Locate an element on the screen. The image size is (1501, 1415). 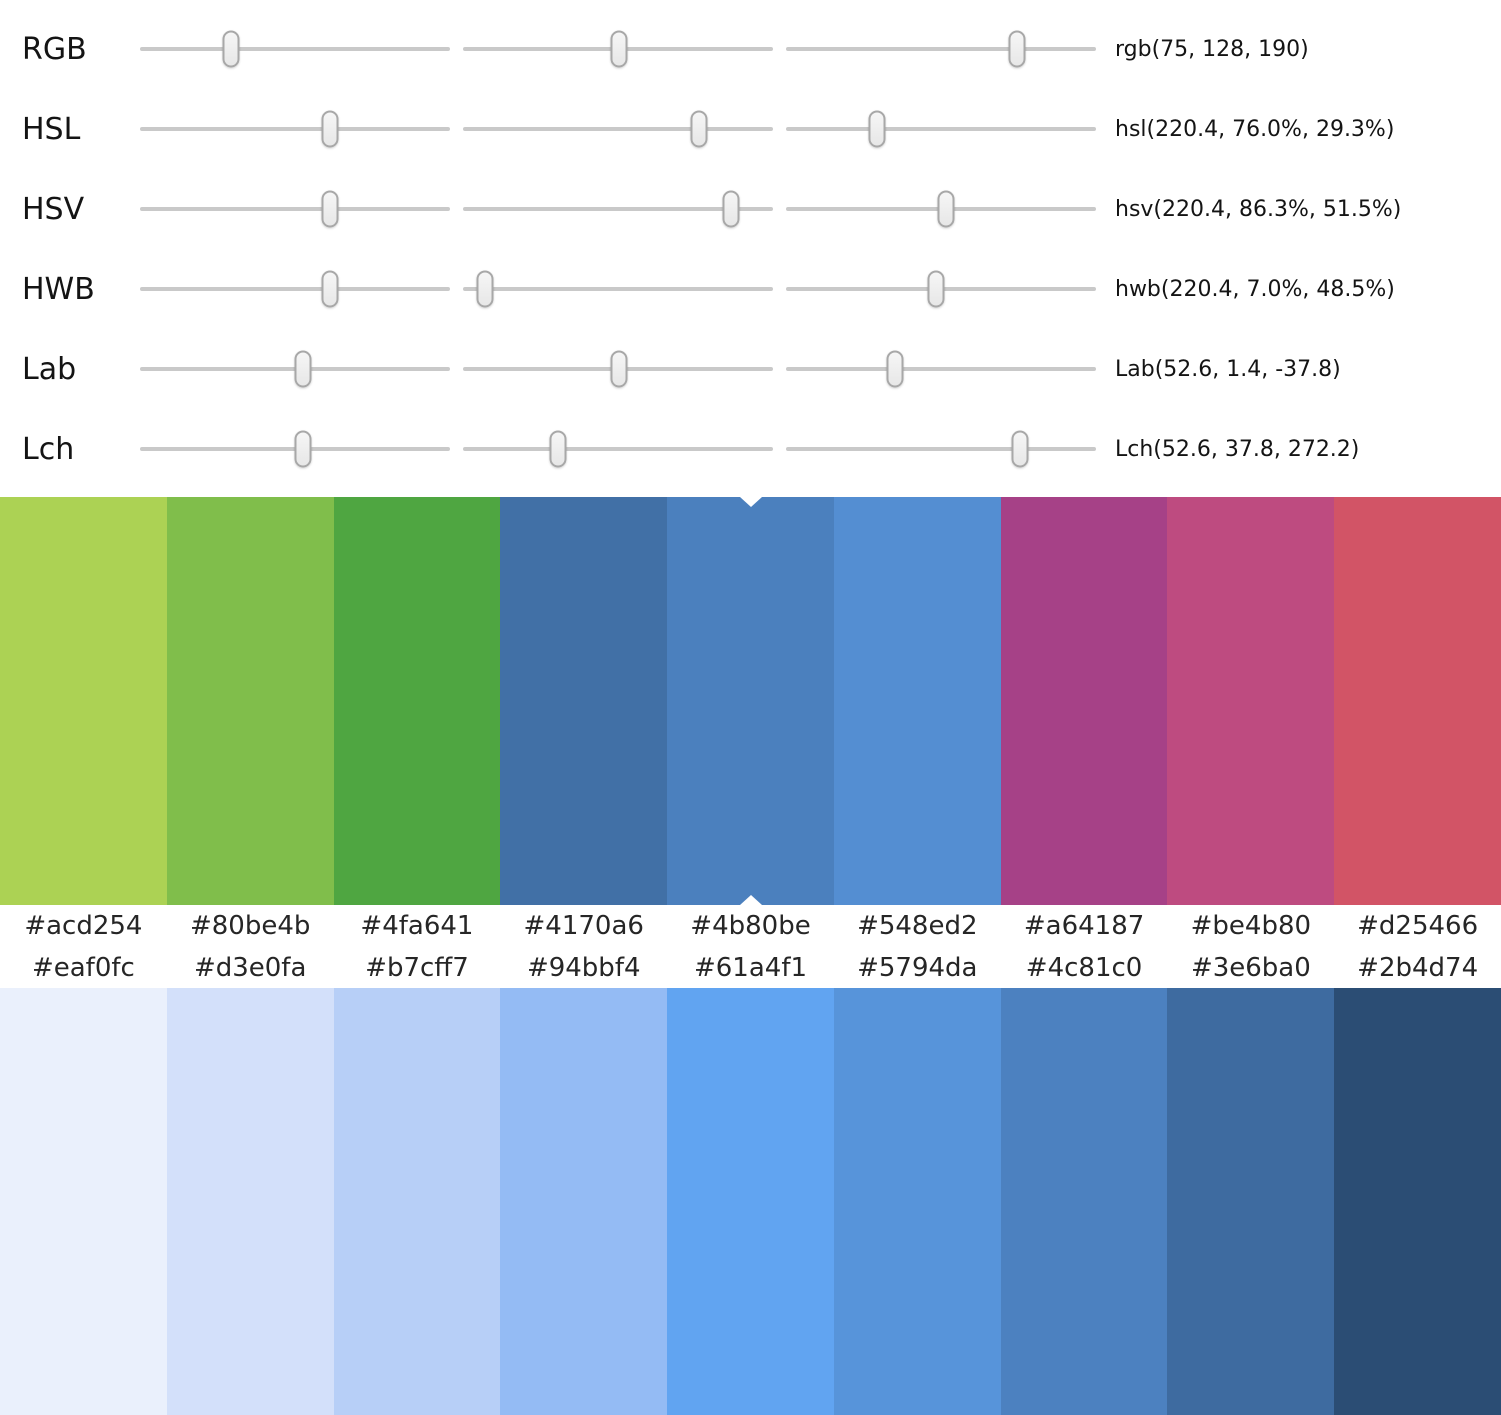
slider-row-label: HSV is located at coordinates (53, 209).